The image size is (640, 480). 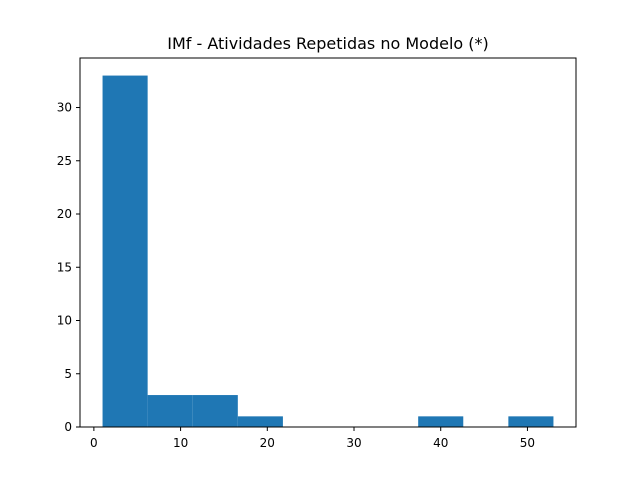 What do you see at coordinates (64, 321) in the screenshot?
I see `y-tick-label: 10` at bounding box center [64, 321].